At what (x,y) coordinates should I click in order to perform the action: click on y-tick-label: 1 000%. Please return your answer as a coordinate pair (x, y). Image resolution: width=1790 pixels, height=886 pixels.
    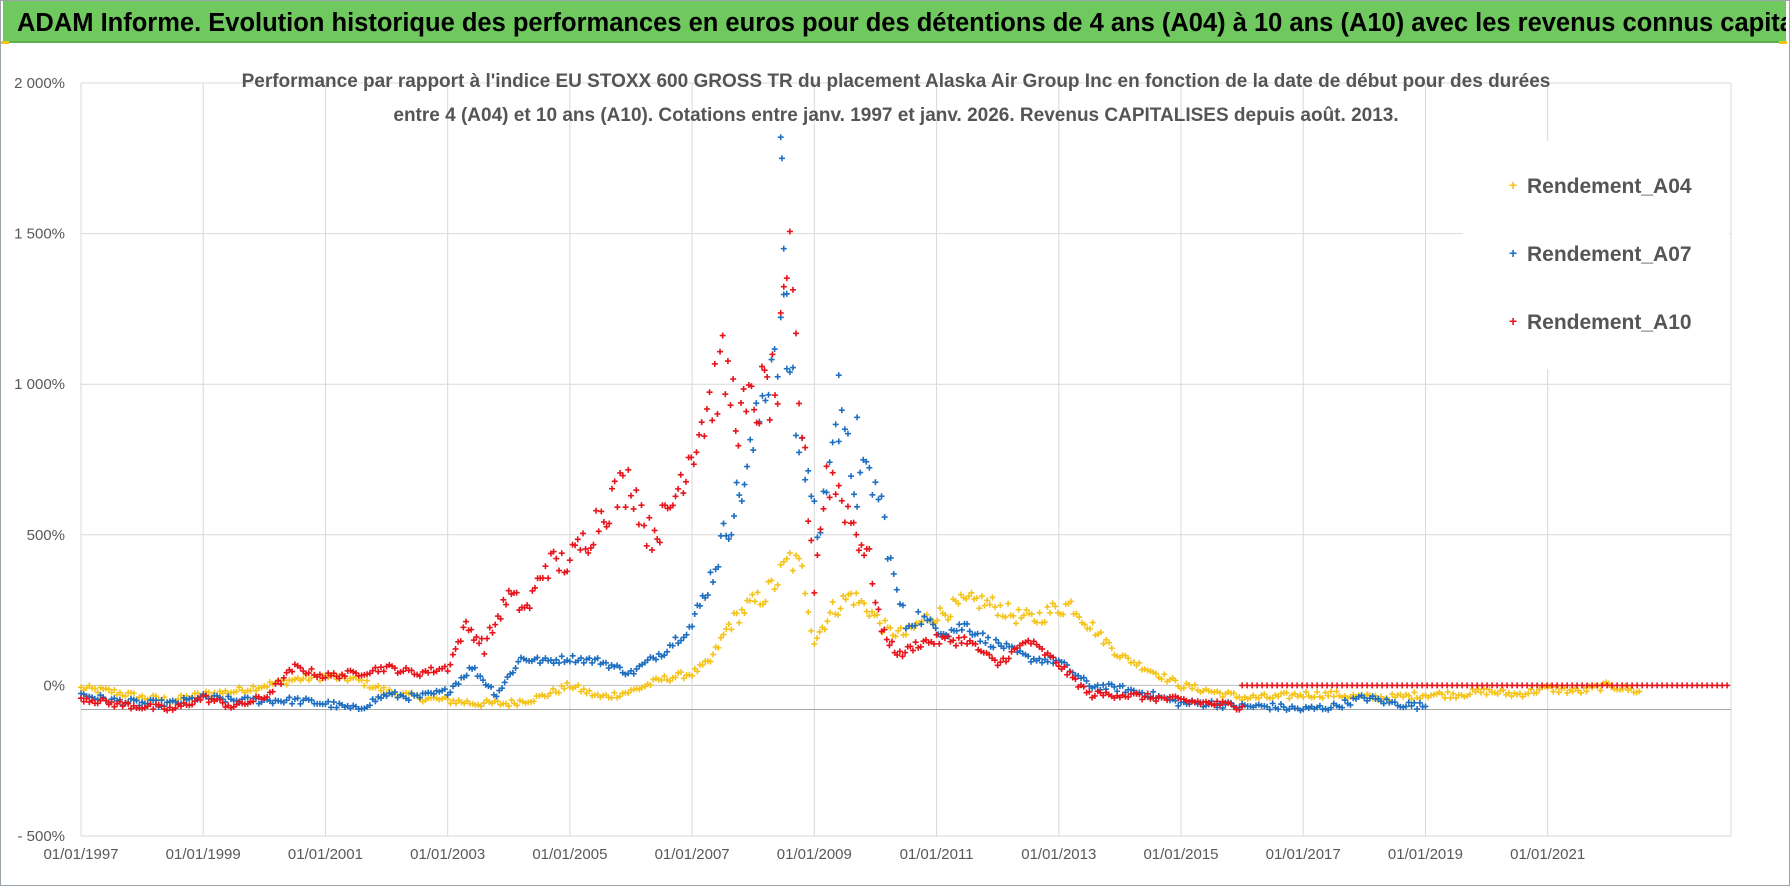
    Looking at the image, I should click on (39, 384).